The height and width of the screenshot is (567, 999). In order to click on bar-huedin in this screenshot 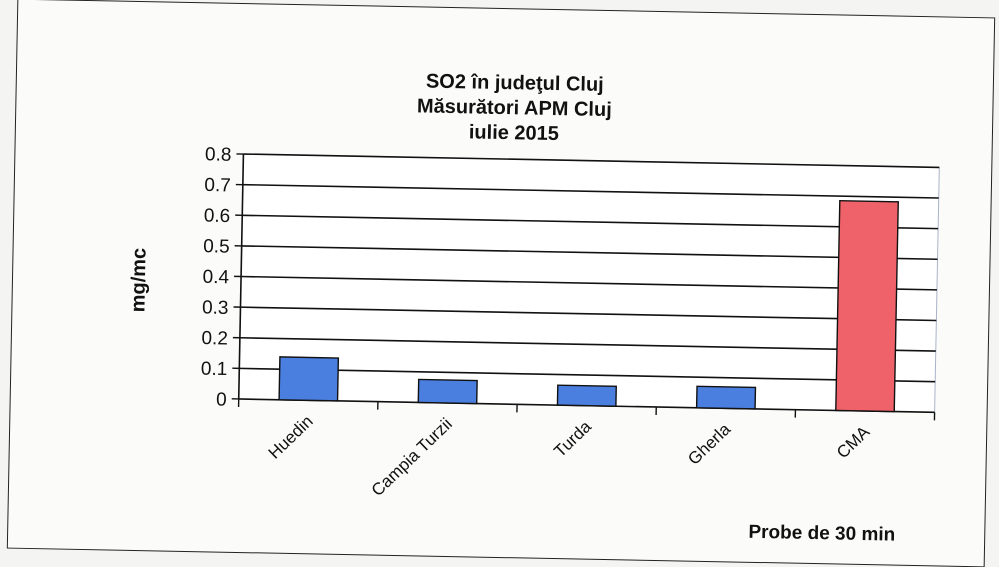, I will do `click(309, 379)`.